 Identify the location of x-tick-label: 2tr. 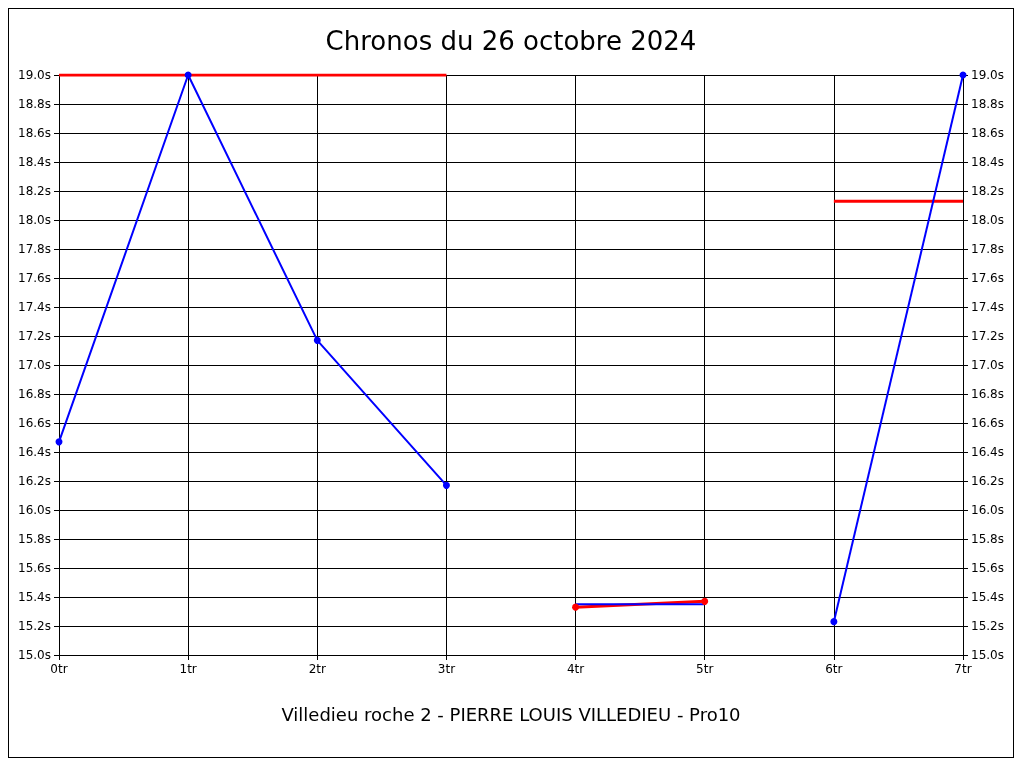
(317, 669).